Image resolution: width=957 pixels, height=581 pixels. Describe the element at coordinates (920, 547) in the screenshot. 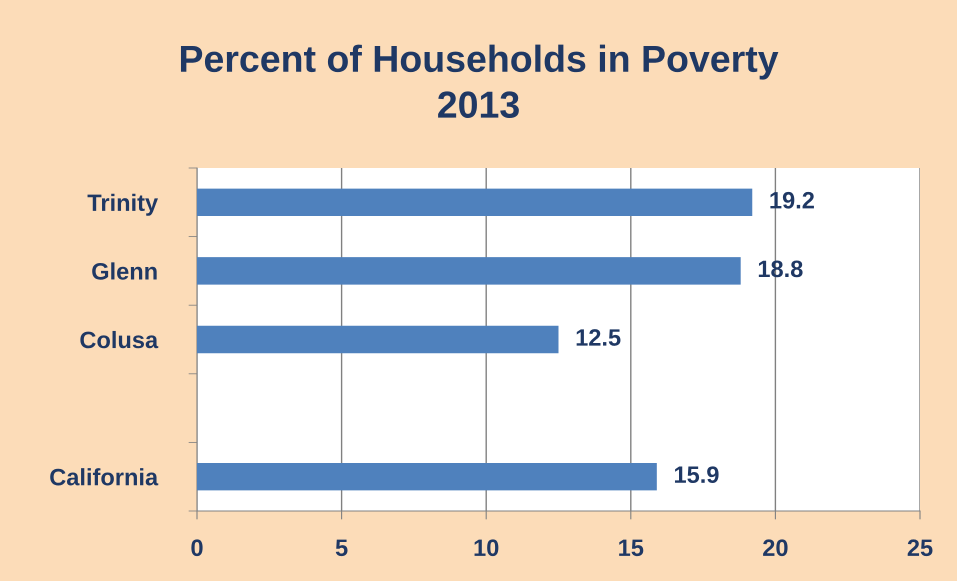

I see `x-tick-label: 25` at that location.